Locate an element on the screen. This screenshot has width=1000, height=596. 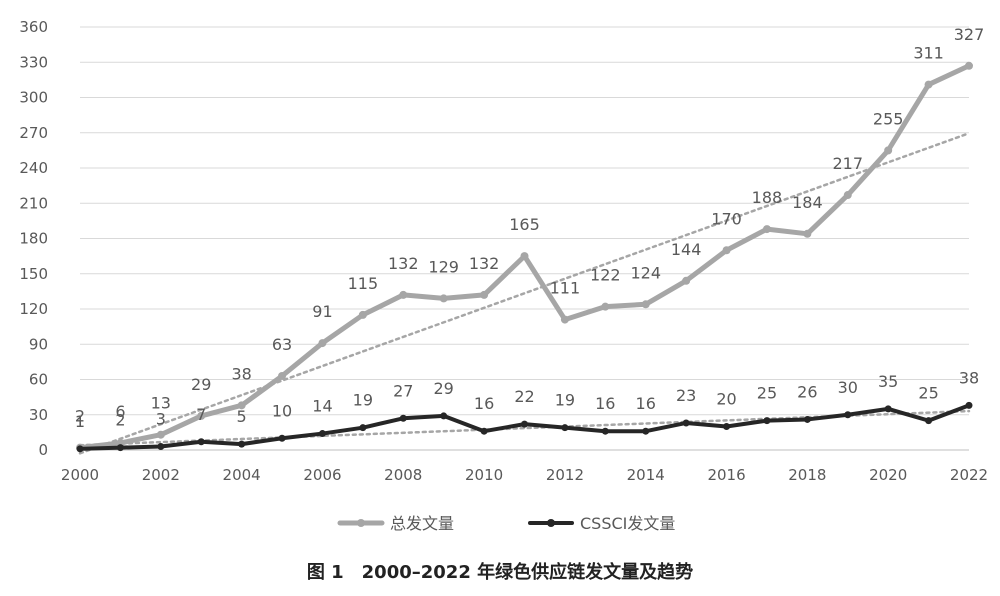
data-label: 188 is located at coordinates (767, 197).